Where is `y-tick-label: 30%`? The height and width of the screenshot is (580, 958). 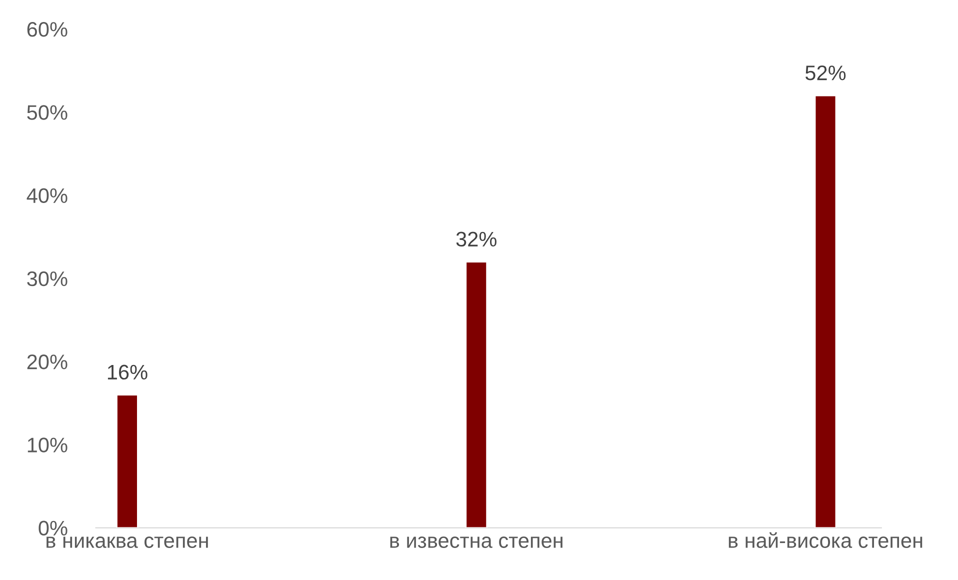
y-tick-label: 30% is located at coordinates (47, 278).